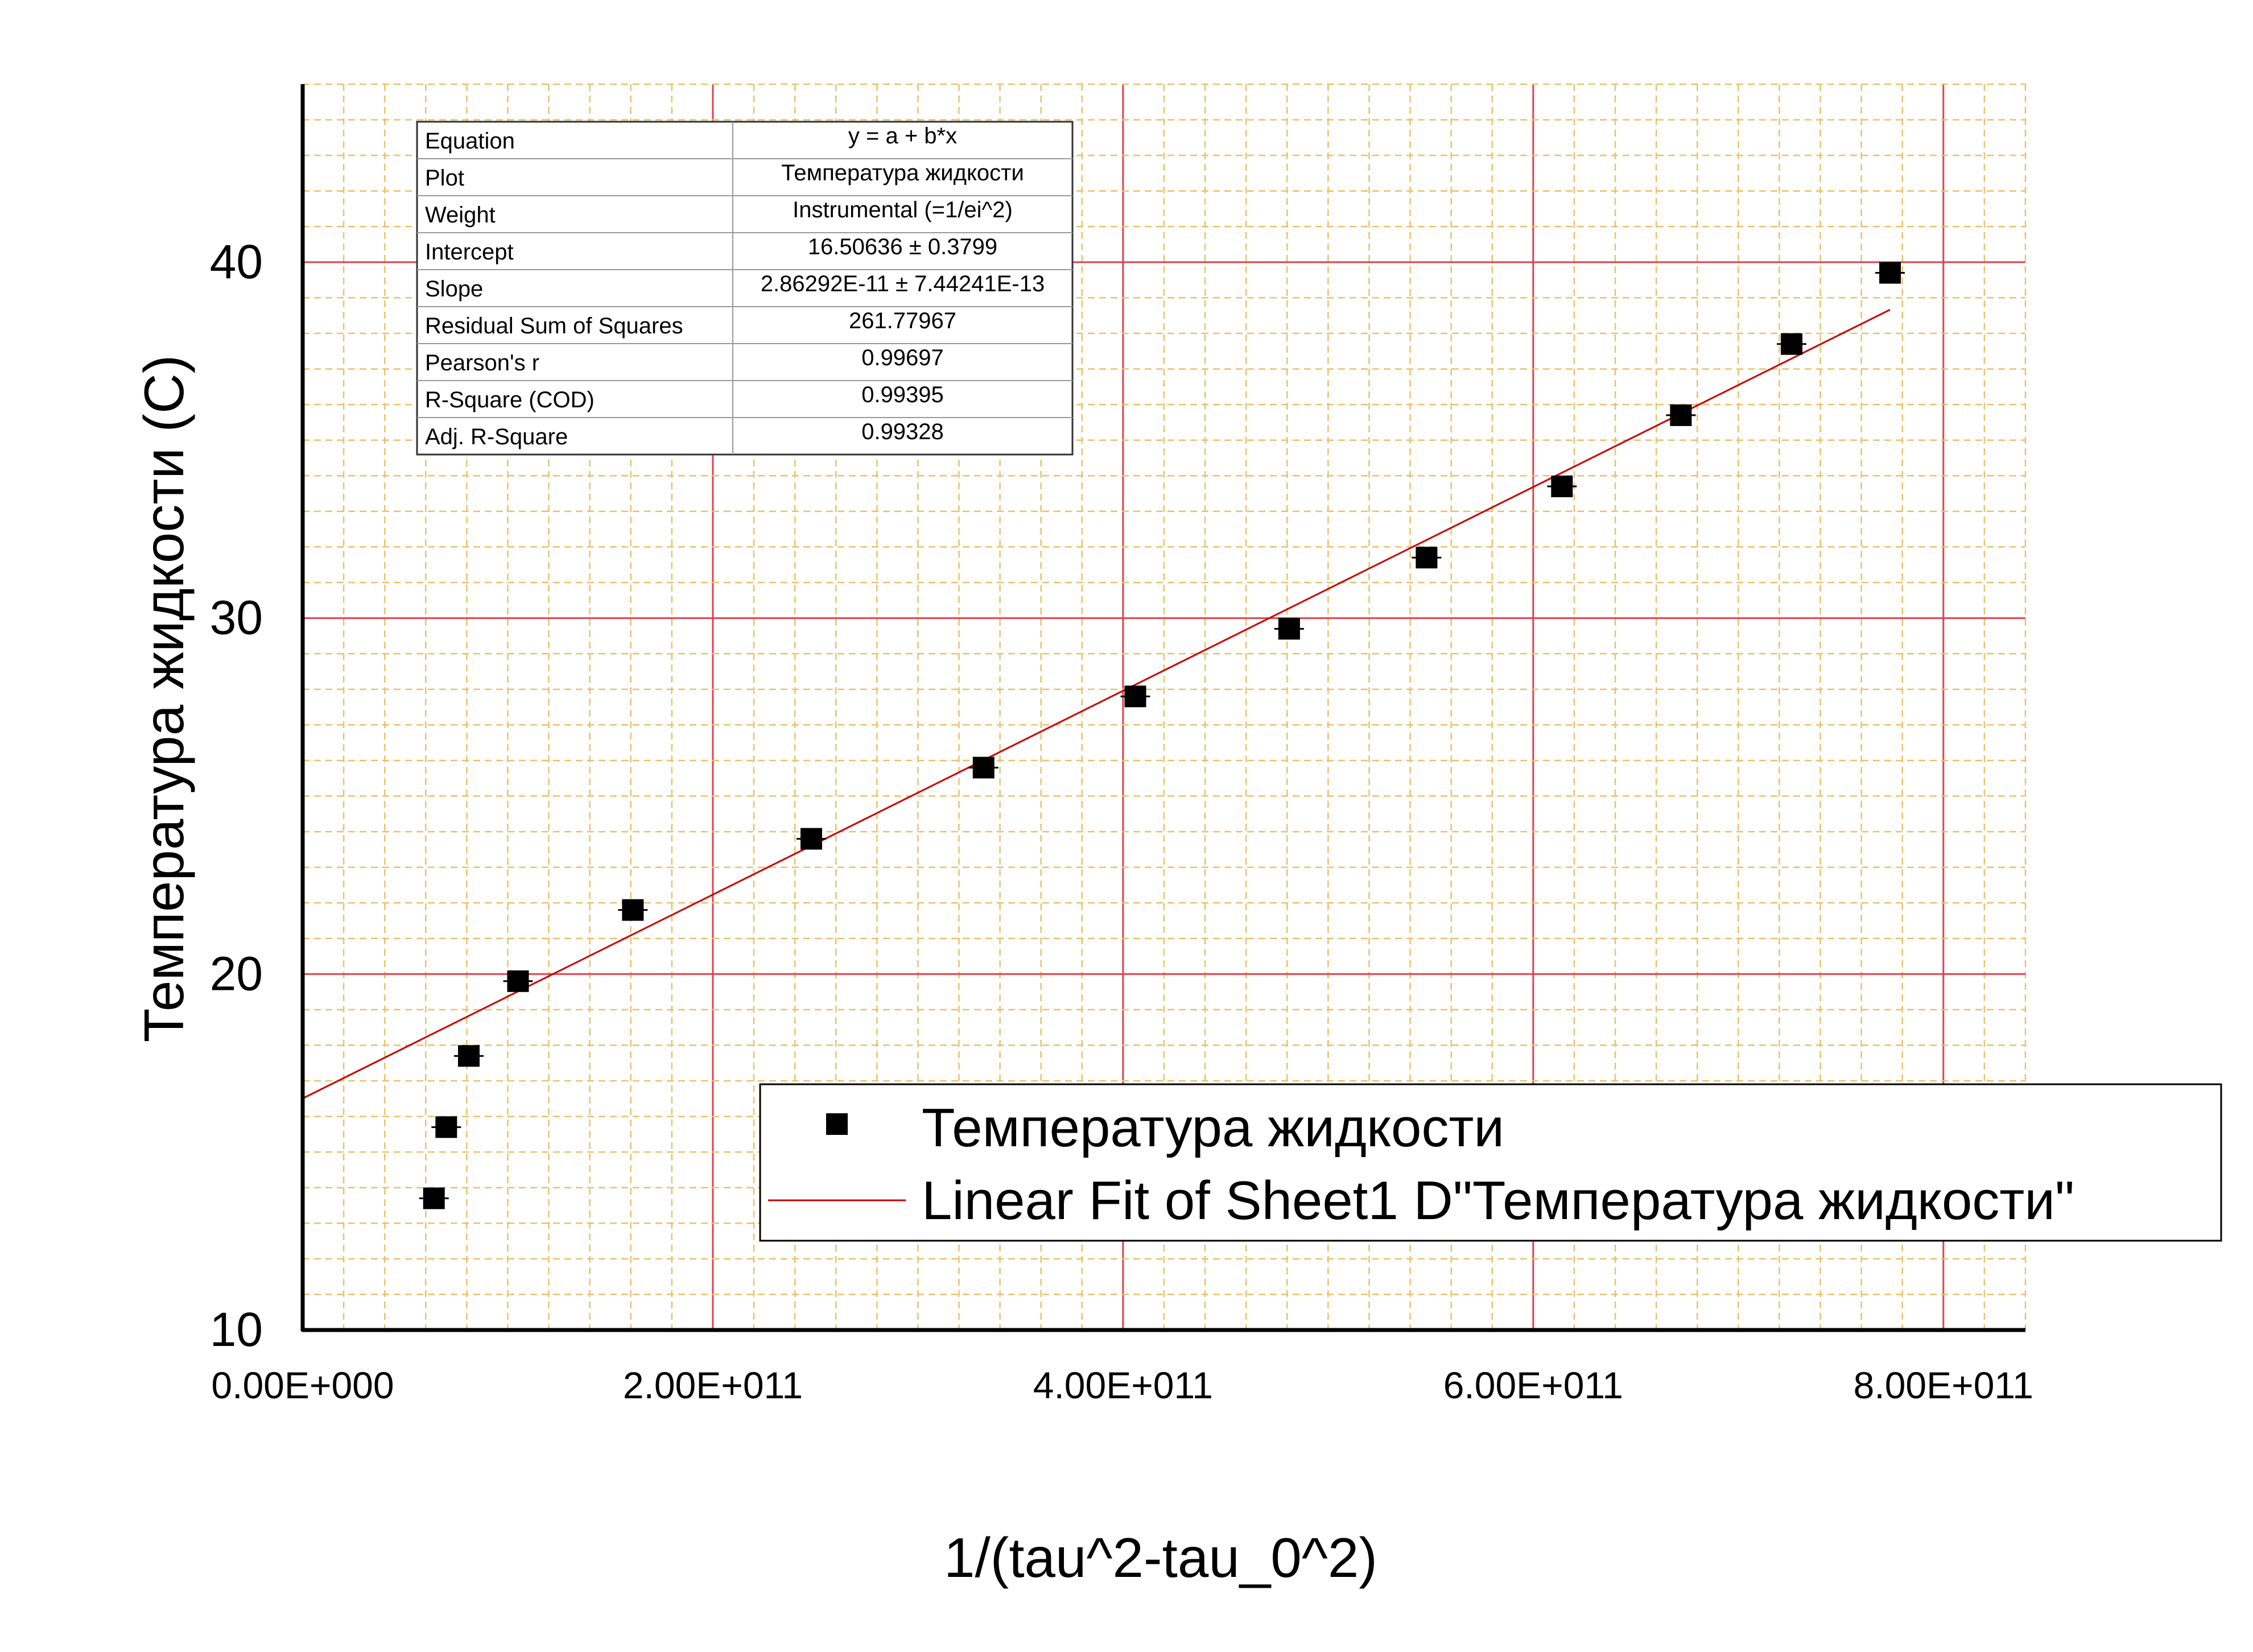 The image size is (2253, 1652). Describe the element at coordinates (1533, 1385) in the screenshot. I see `x-tick-label: 6.00E+011` at that location.